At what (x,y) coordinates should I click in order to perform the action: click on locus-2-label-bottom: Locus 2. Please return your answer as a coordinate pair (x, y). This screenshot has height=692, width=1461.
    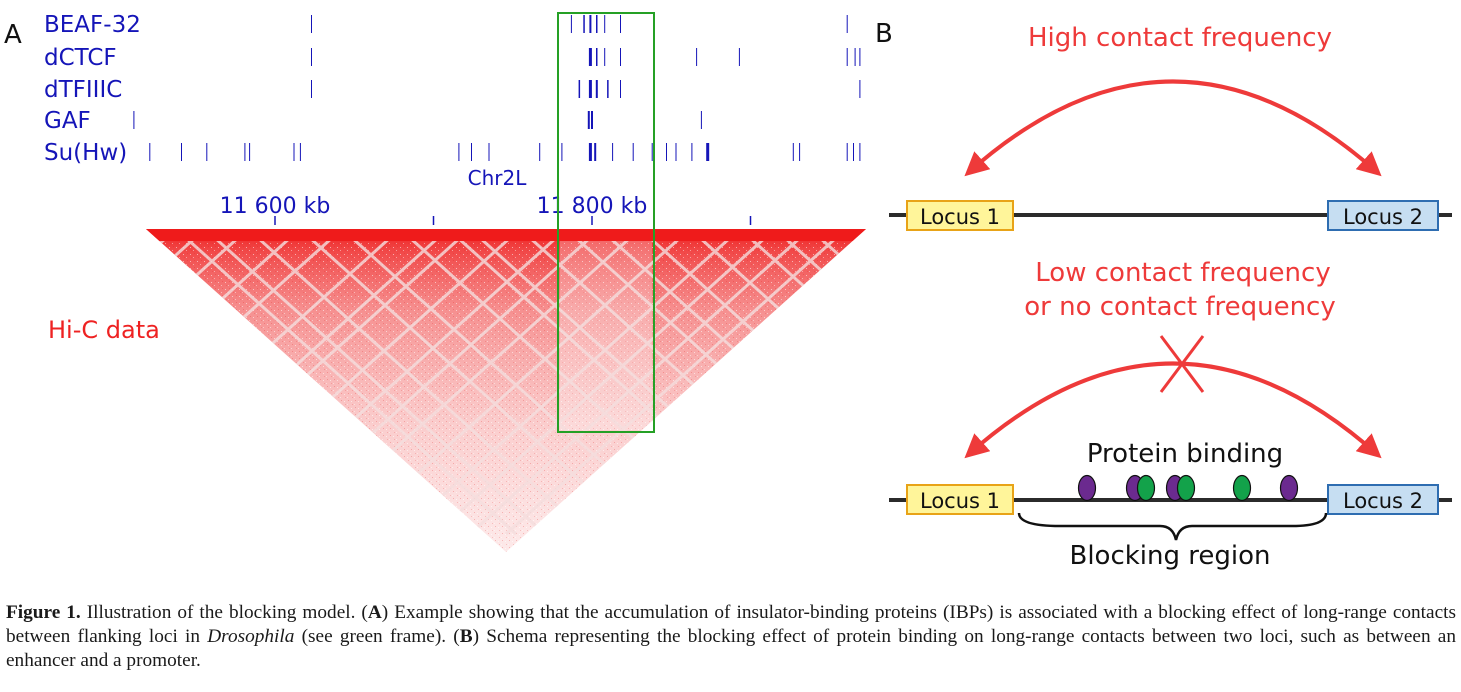
    Looking at the image, I should click on (1383, 501).